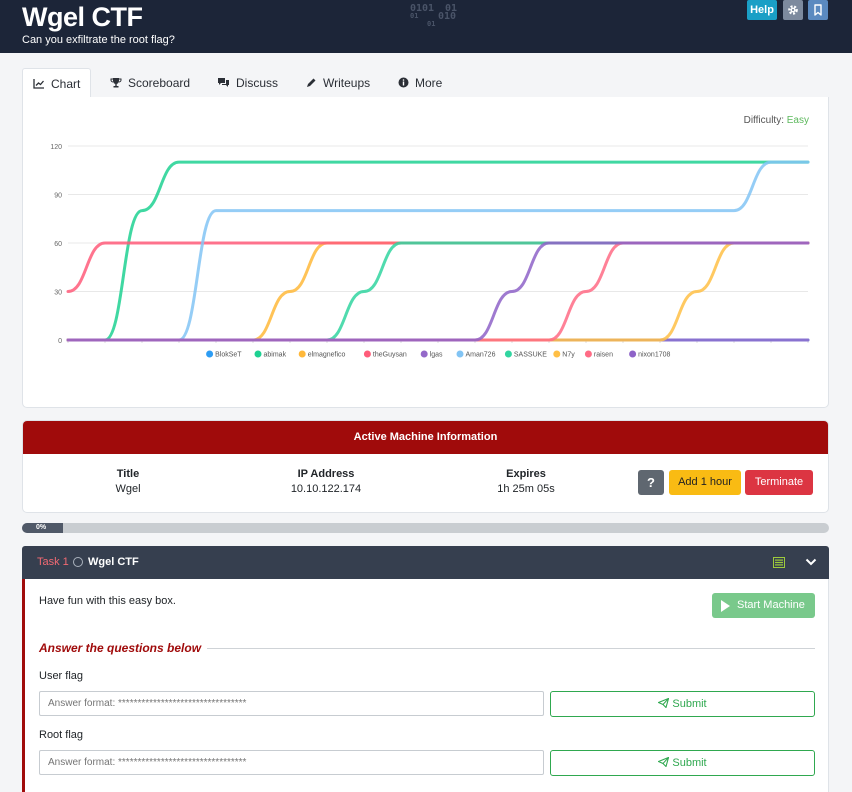  What do you see at coordinates (120, 648) in the screenshot?
I see `answer-heading: Answer the questions below` at bounding box center [120, 648].